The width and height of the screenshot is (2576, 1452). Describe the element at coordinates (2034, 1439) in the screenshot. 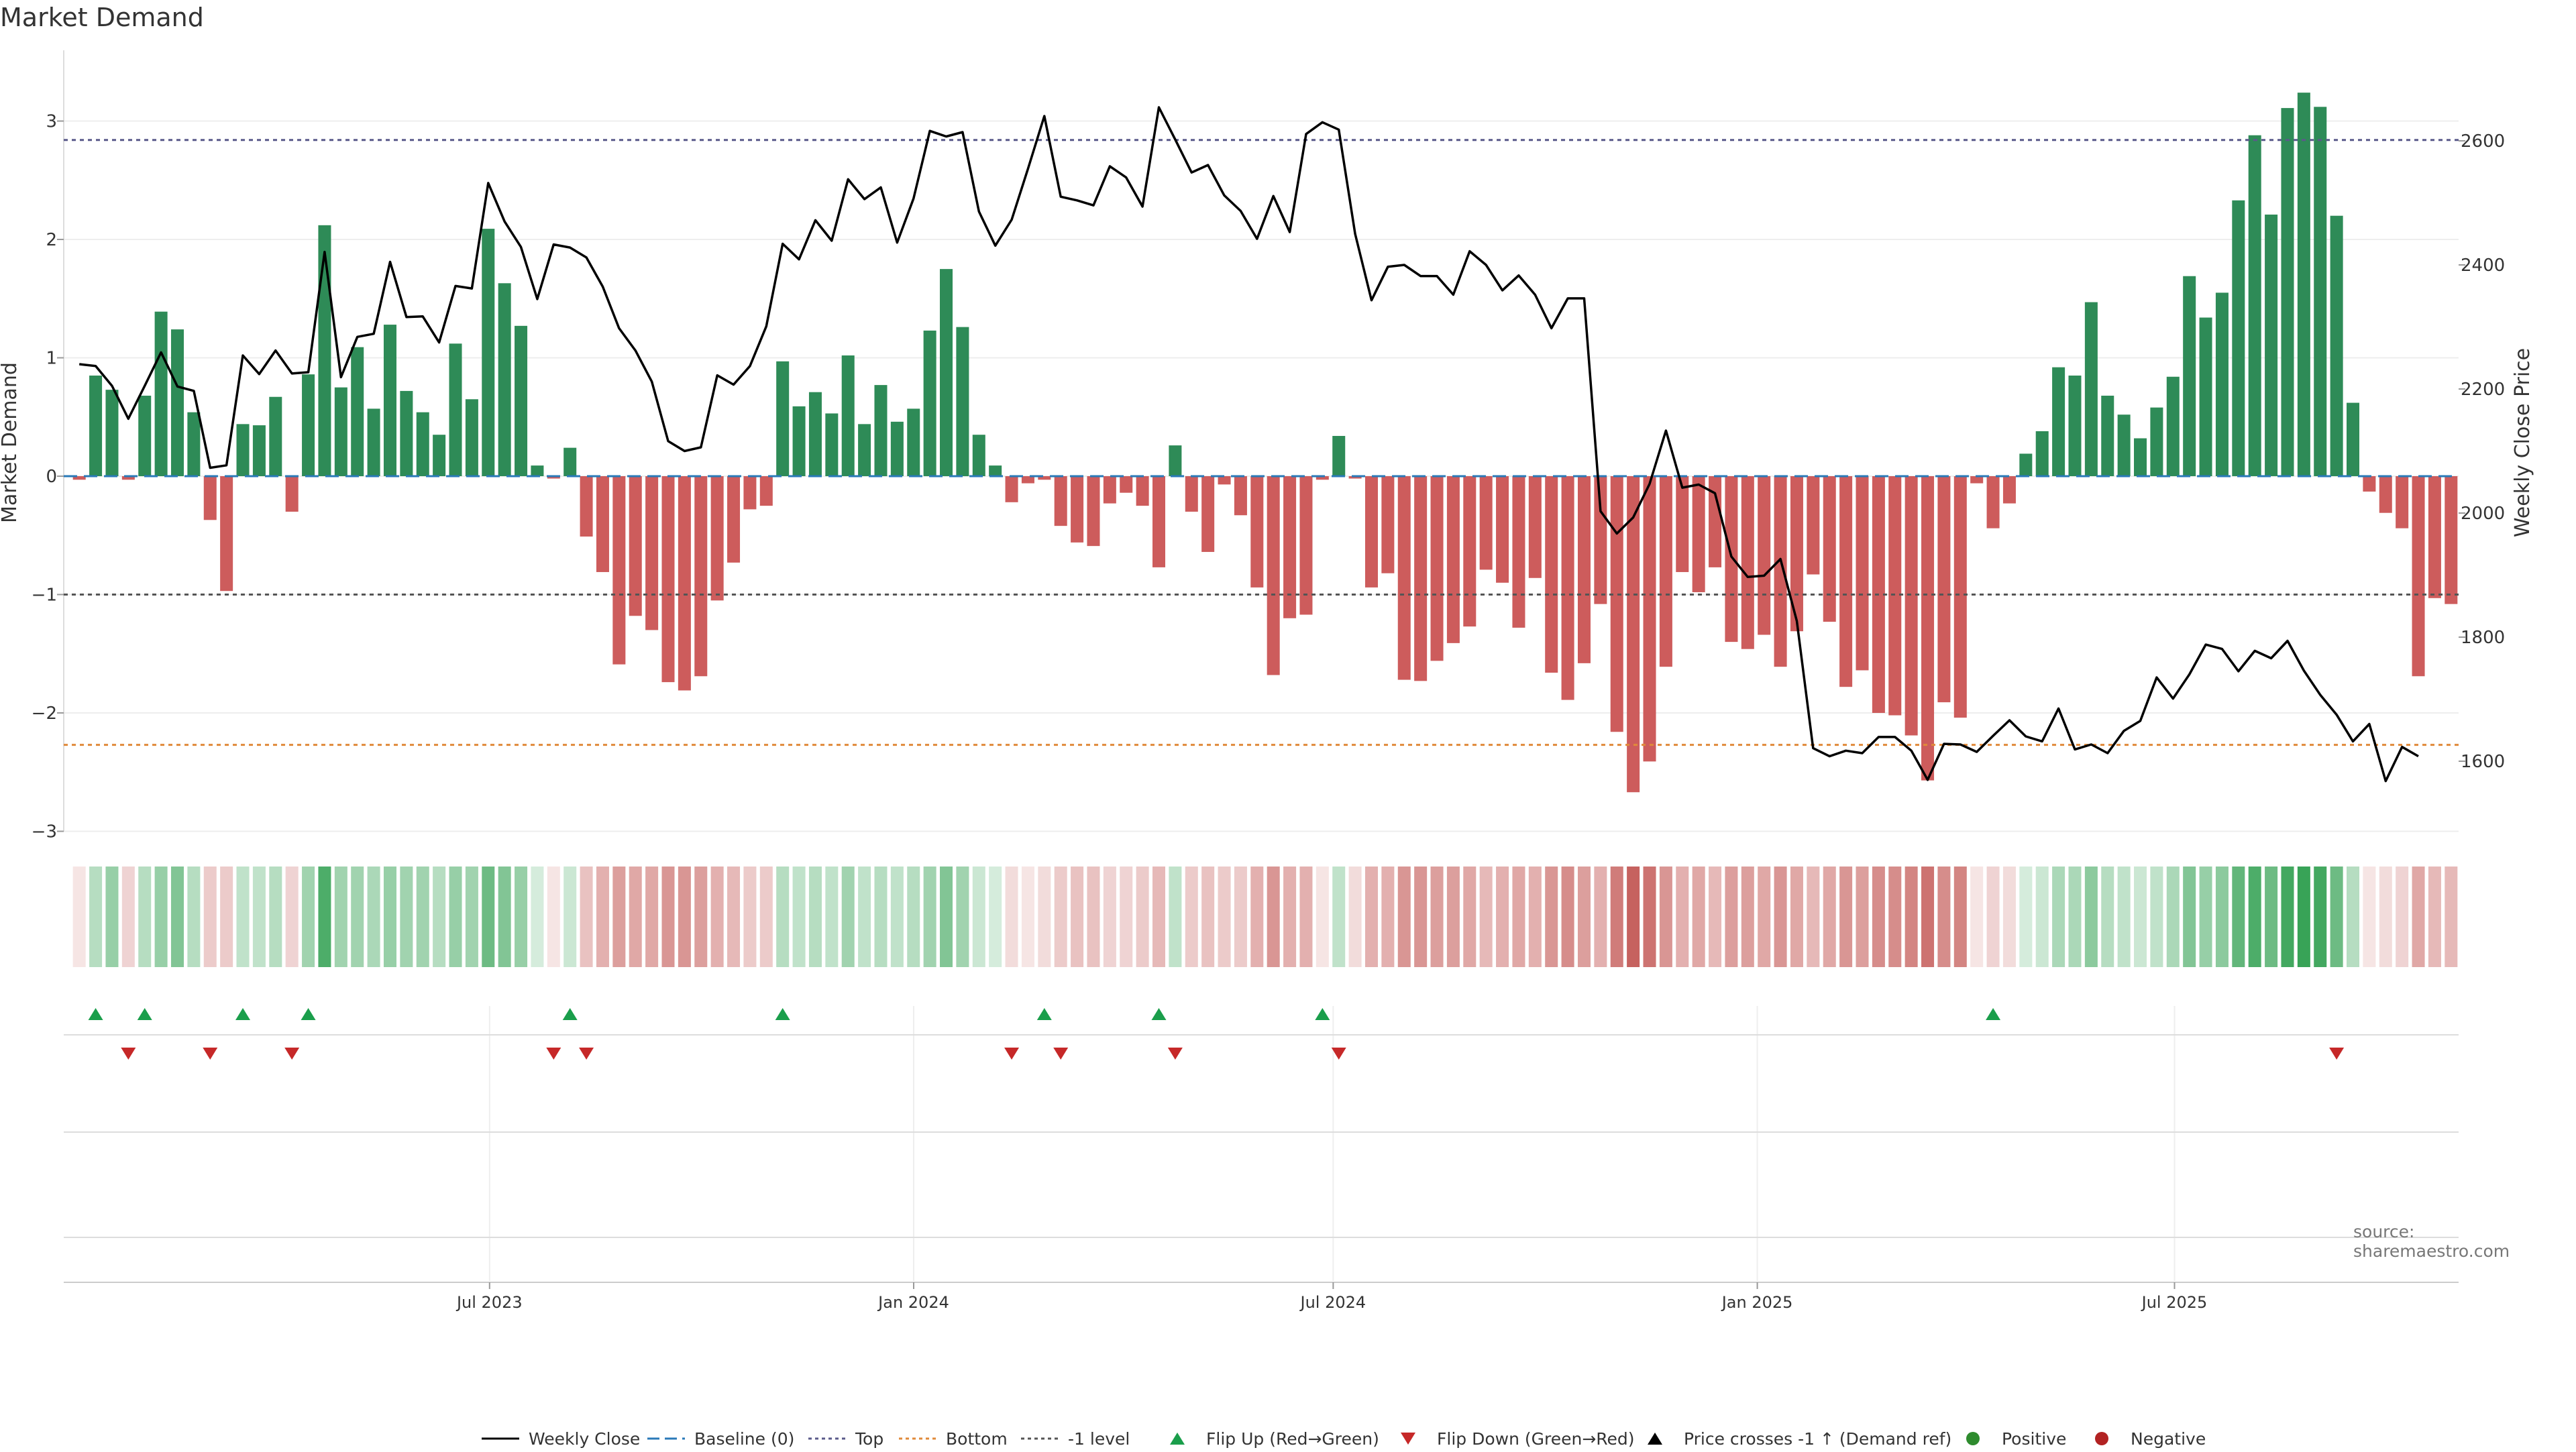

I see `legend-label: Positive` at that location.